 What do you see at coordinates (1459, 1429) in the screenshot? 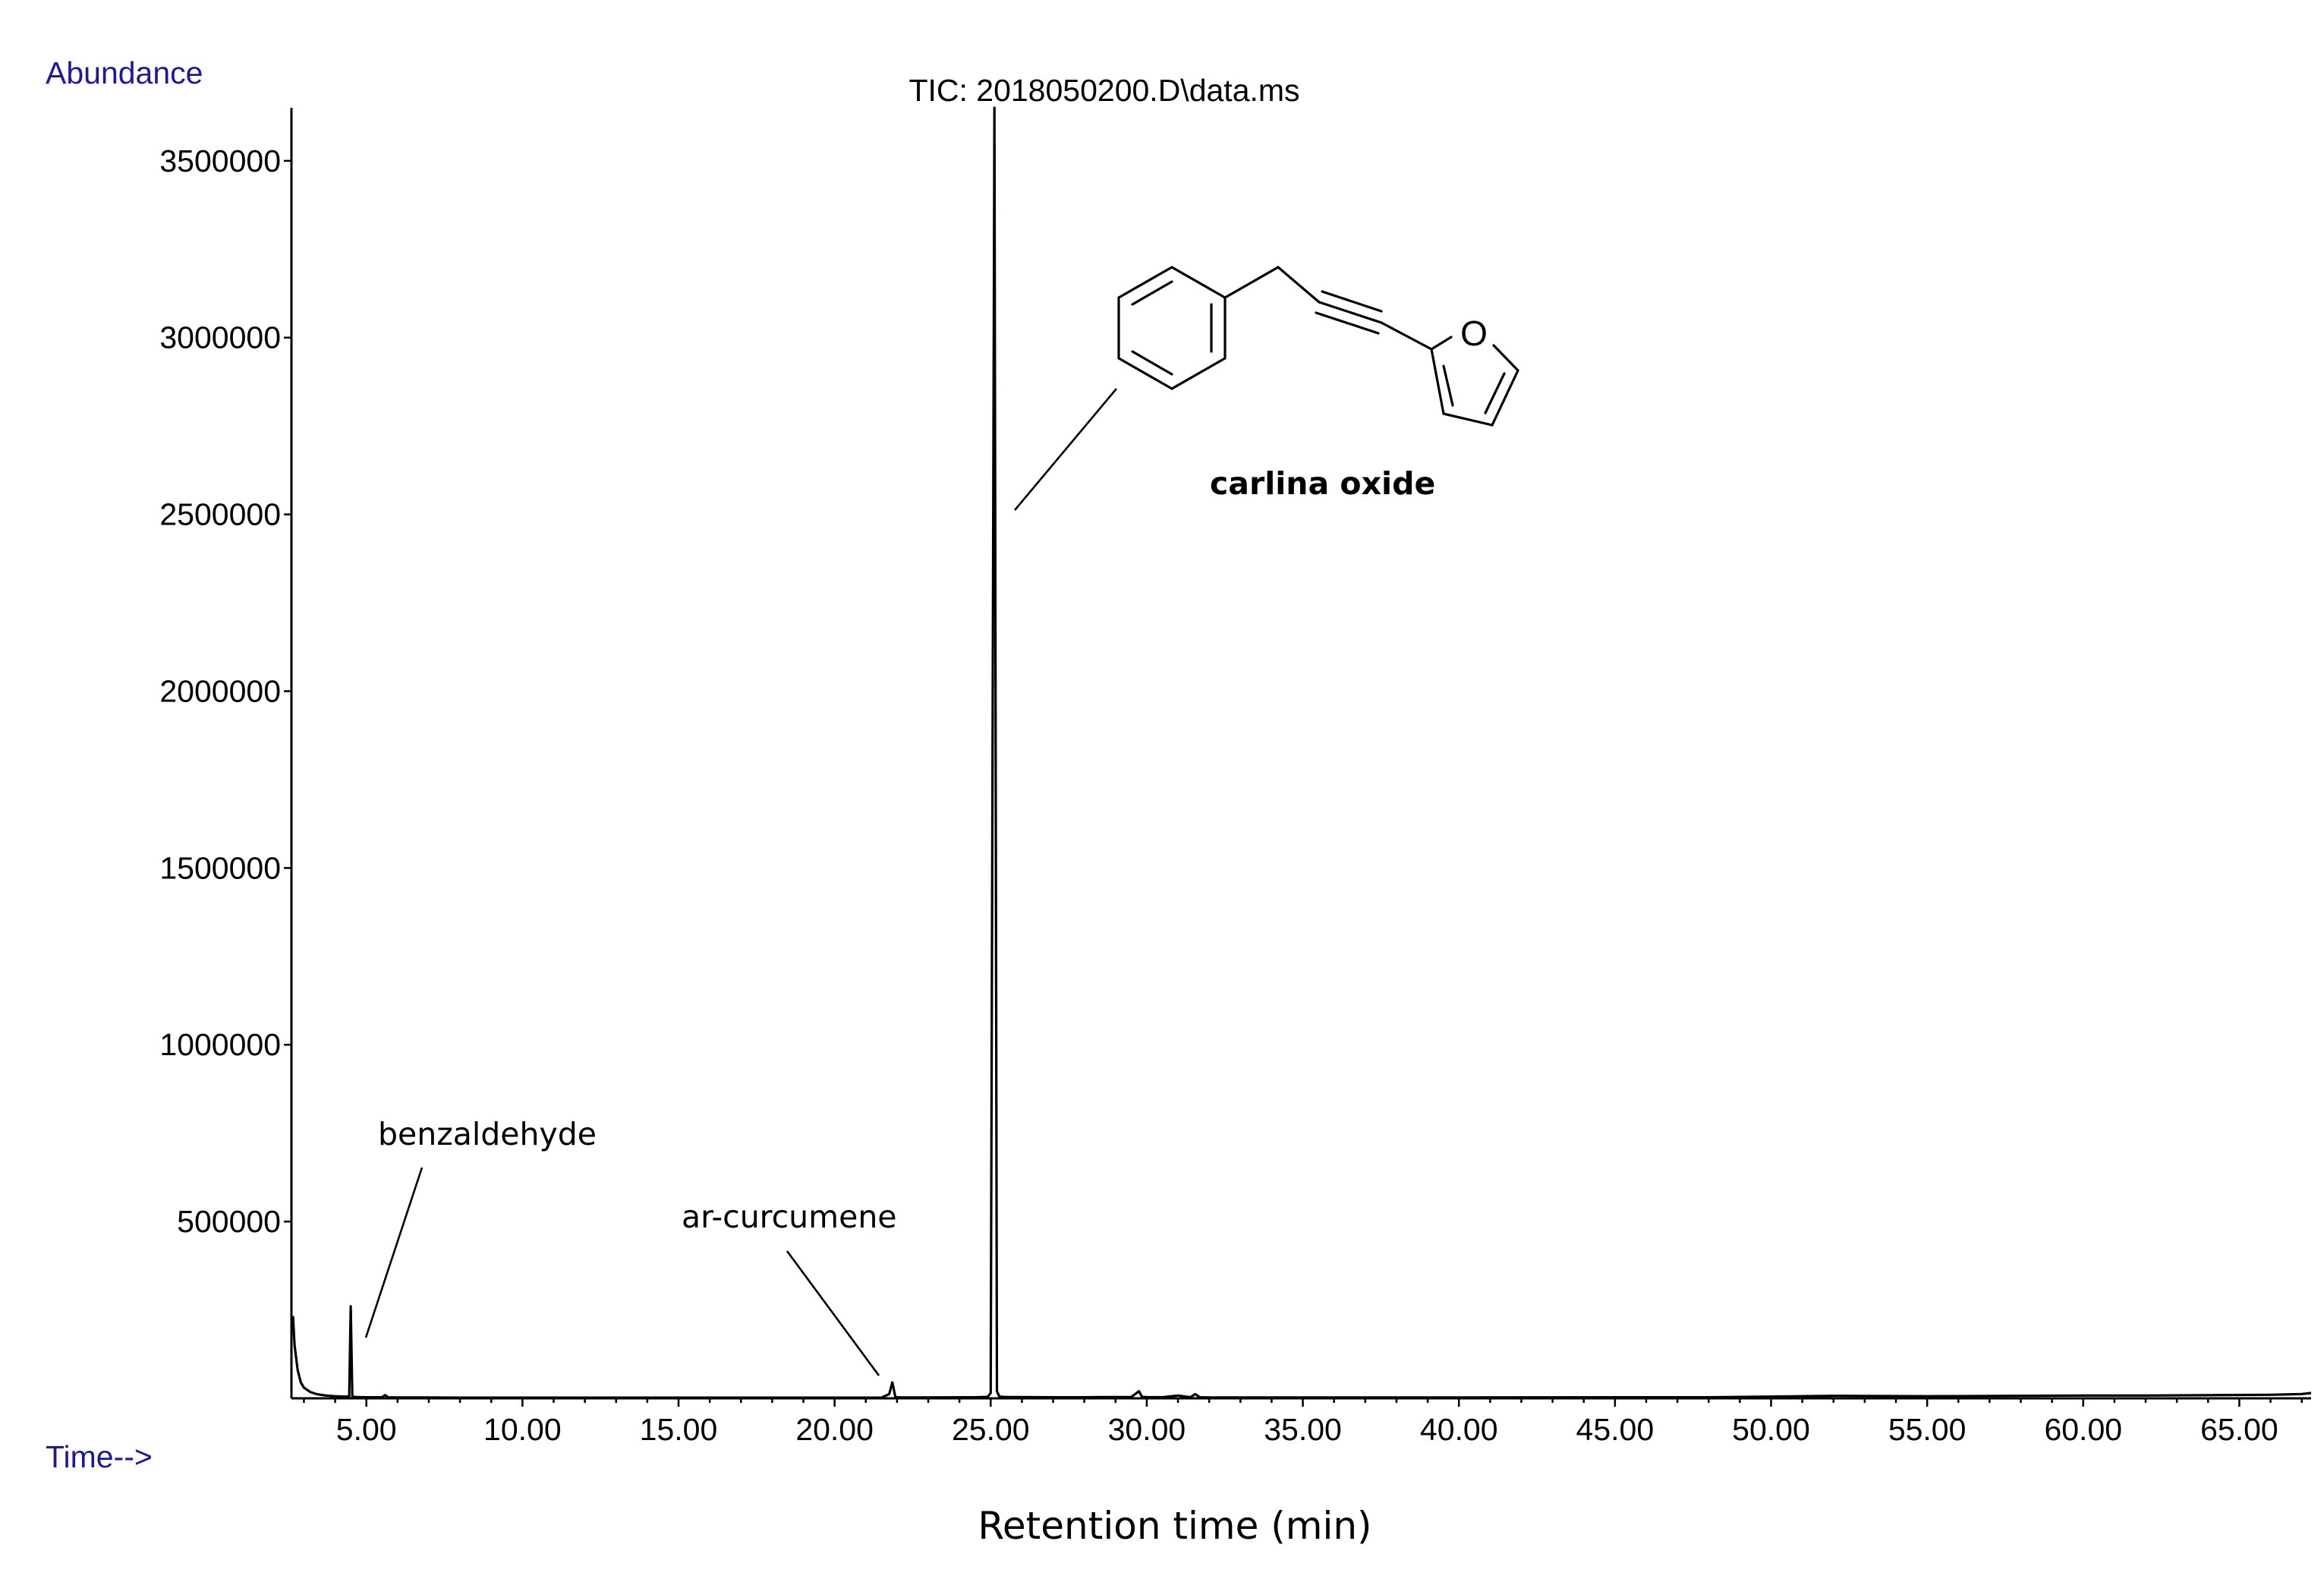
I see `x-tick-label: 40.00` at bounding box center [1459, 1429].